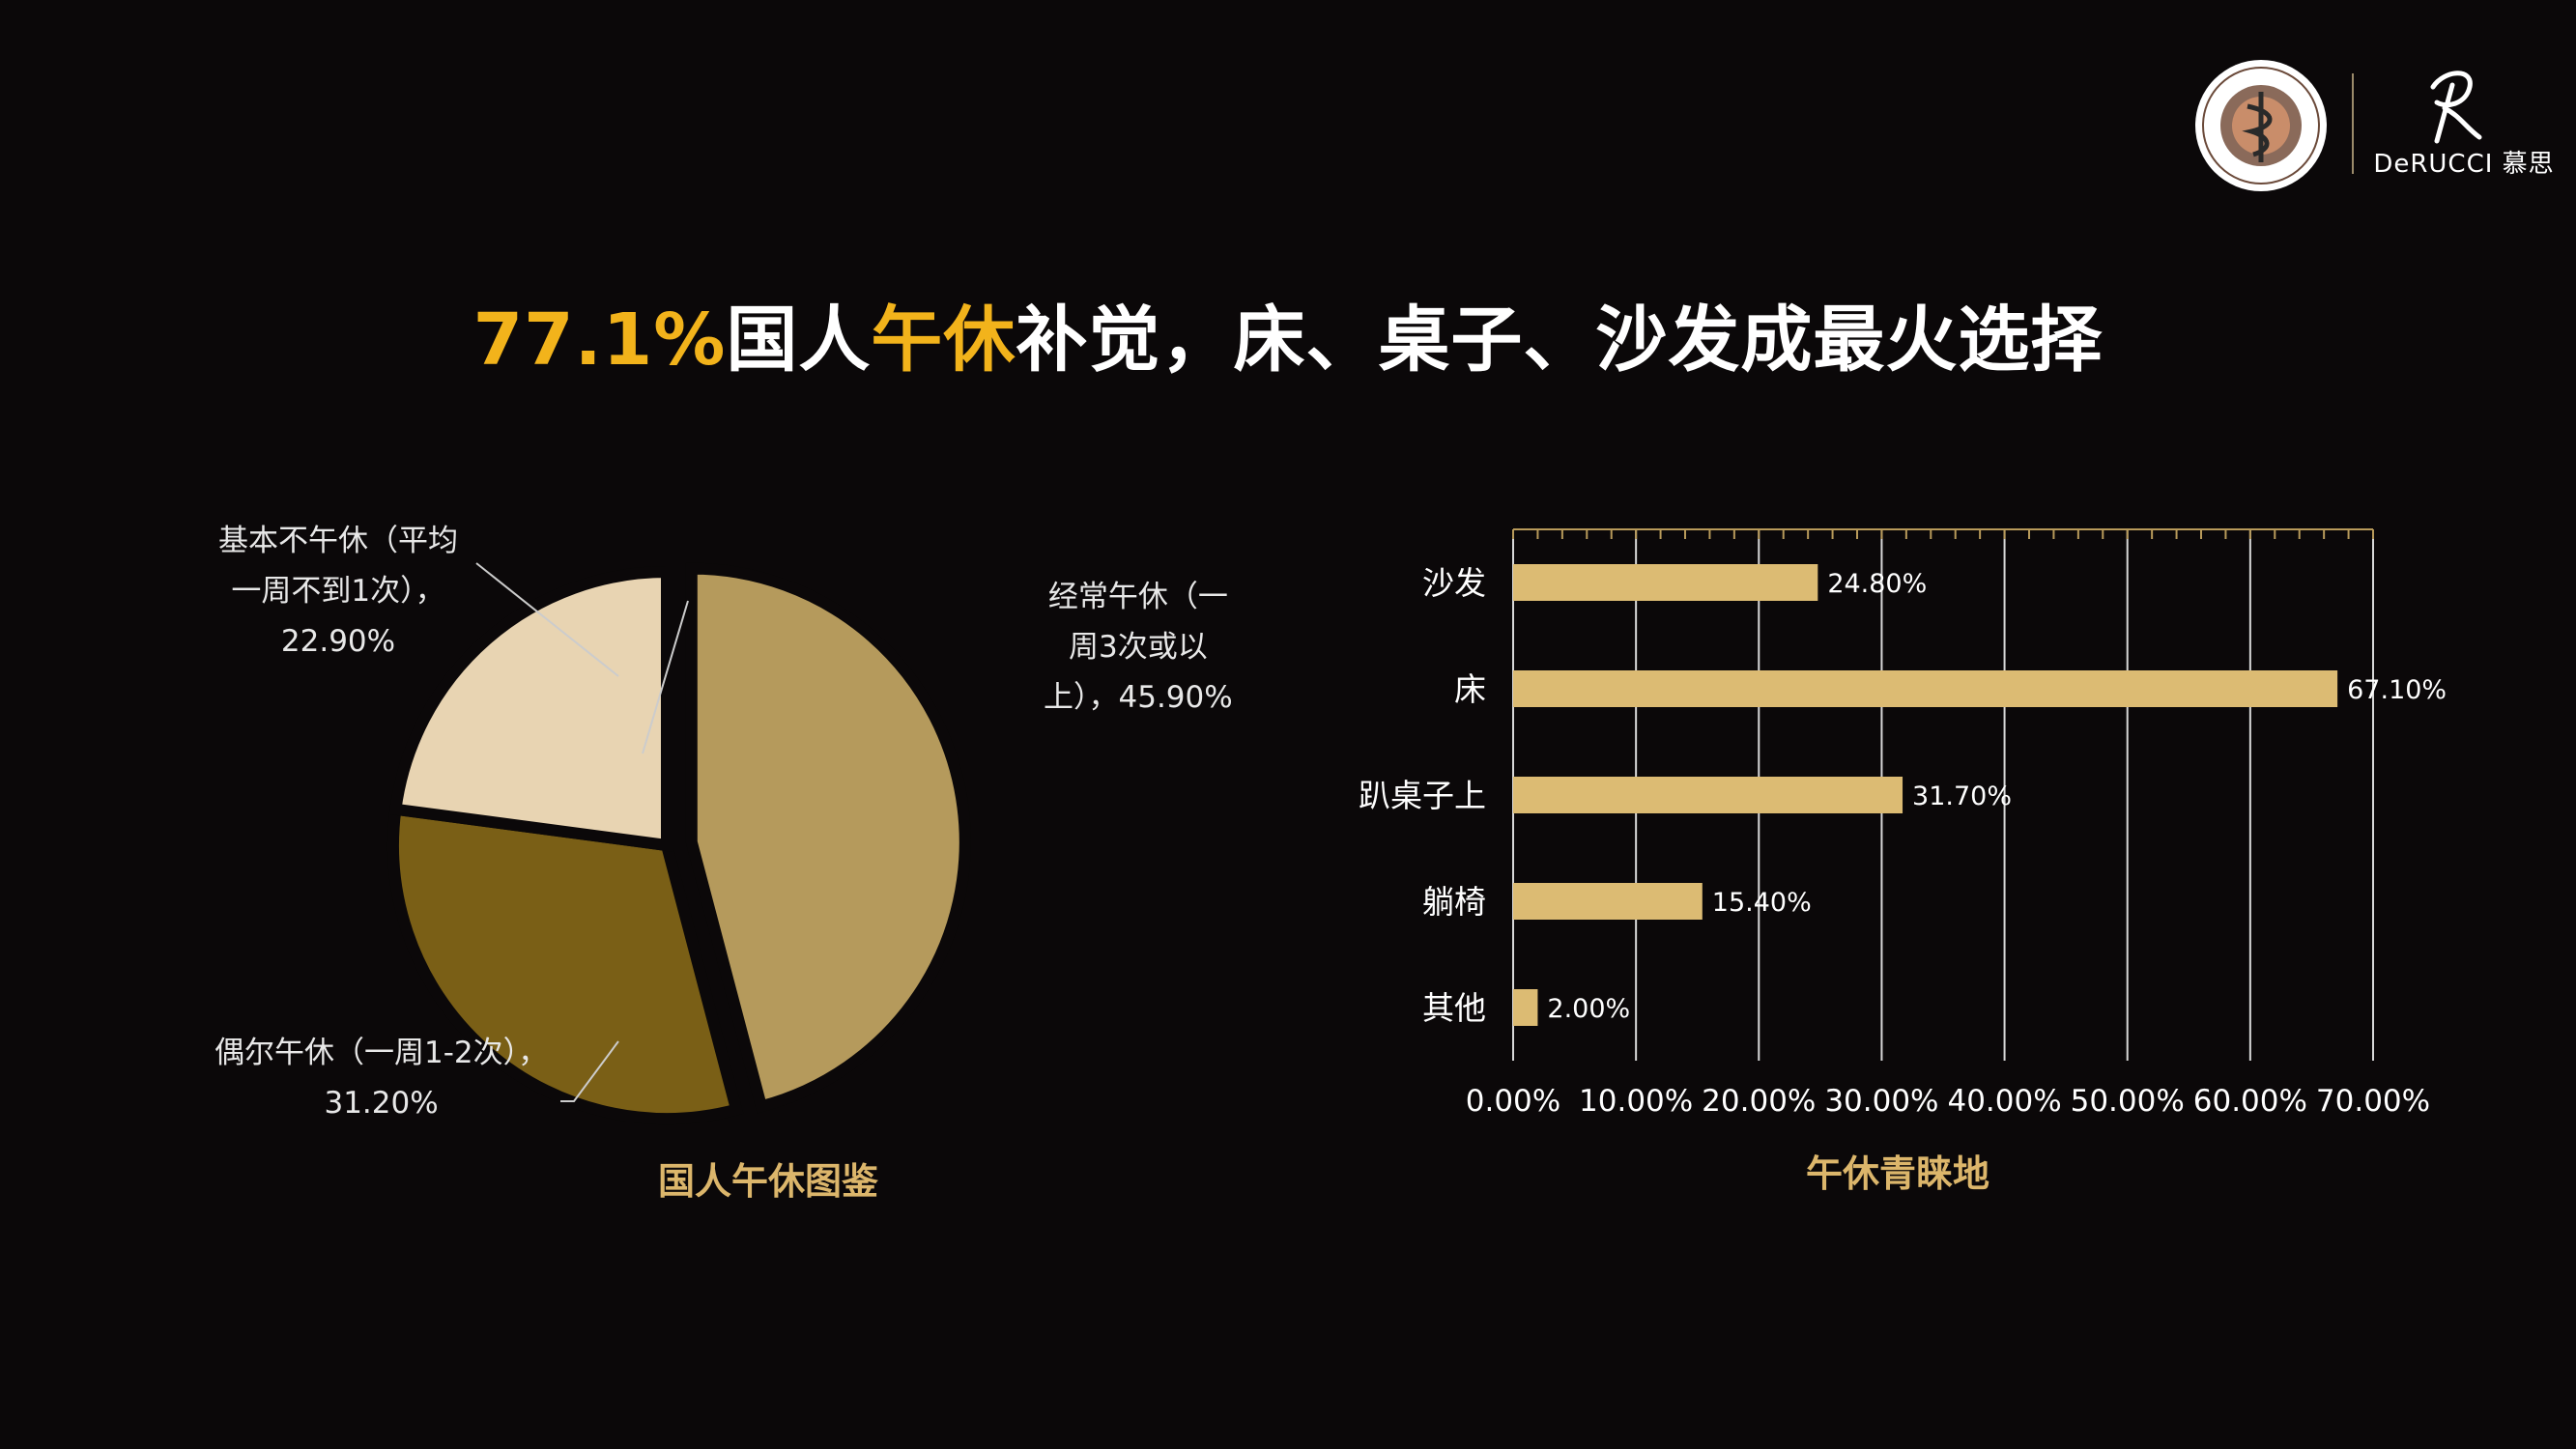 This screenshot has width=2576, height=1449. Describe the element at coordinates (944, 340) in the screenshot. I see `headline-keyword: 午休` at that location.